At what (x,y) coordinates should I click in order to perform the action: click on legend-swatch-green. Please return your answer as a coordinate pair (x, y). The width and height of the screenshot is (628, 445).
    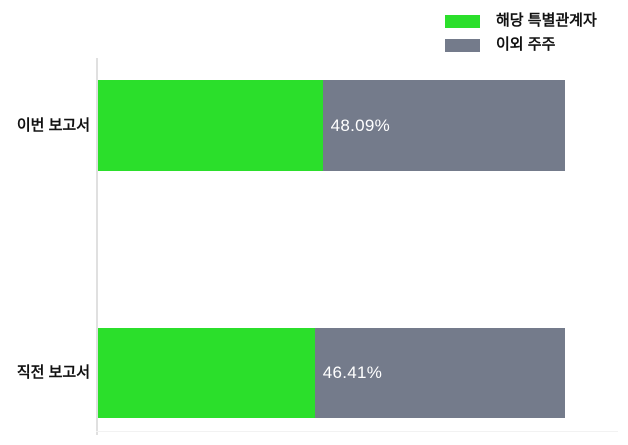
    Looking at the image, I should click on (462, 21).